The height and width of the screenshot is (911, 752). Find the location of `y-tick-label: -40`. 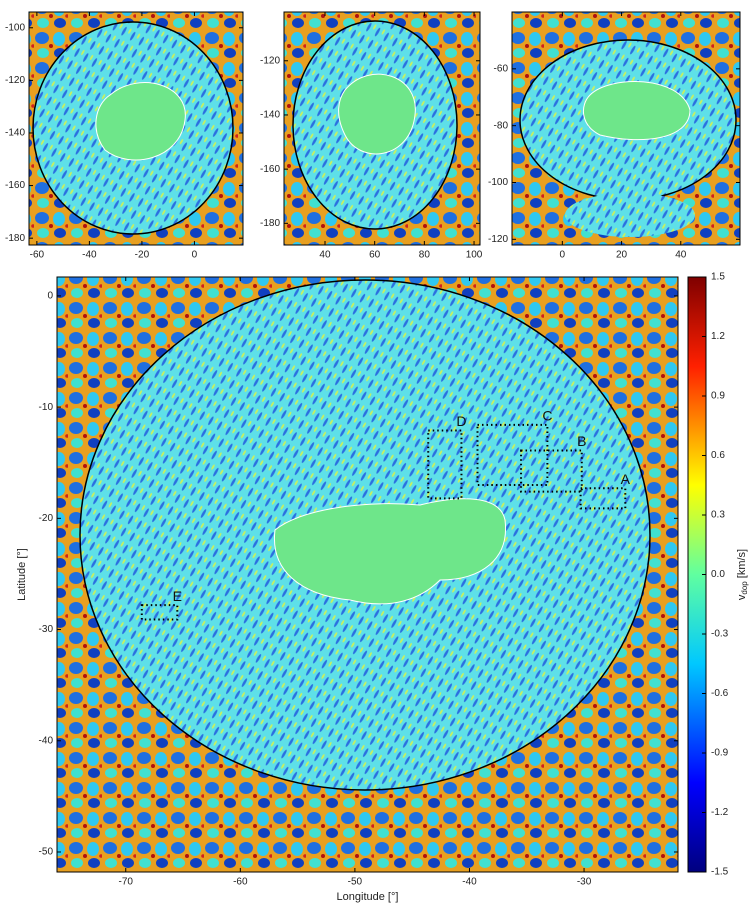

y-tick-label: -40 is located at coordinates (46, 740).